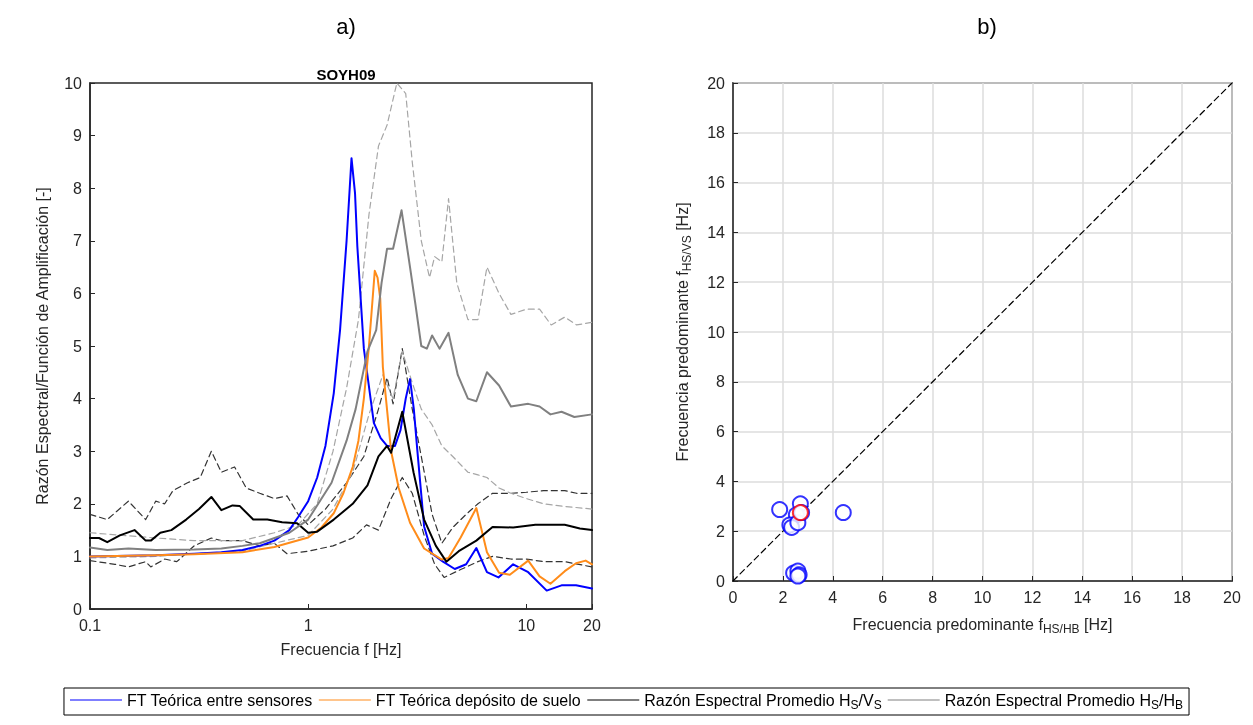 The height and width of the screenshot is (725, 1253). I want to click on x-tick-label: 12, so click(1032, 597).